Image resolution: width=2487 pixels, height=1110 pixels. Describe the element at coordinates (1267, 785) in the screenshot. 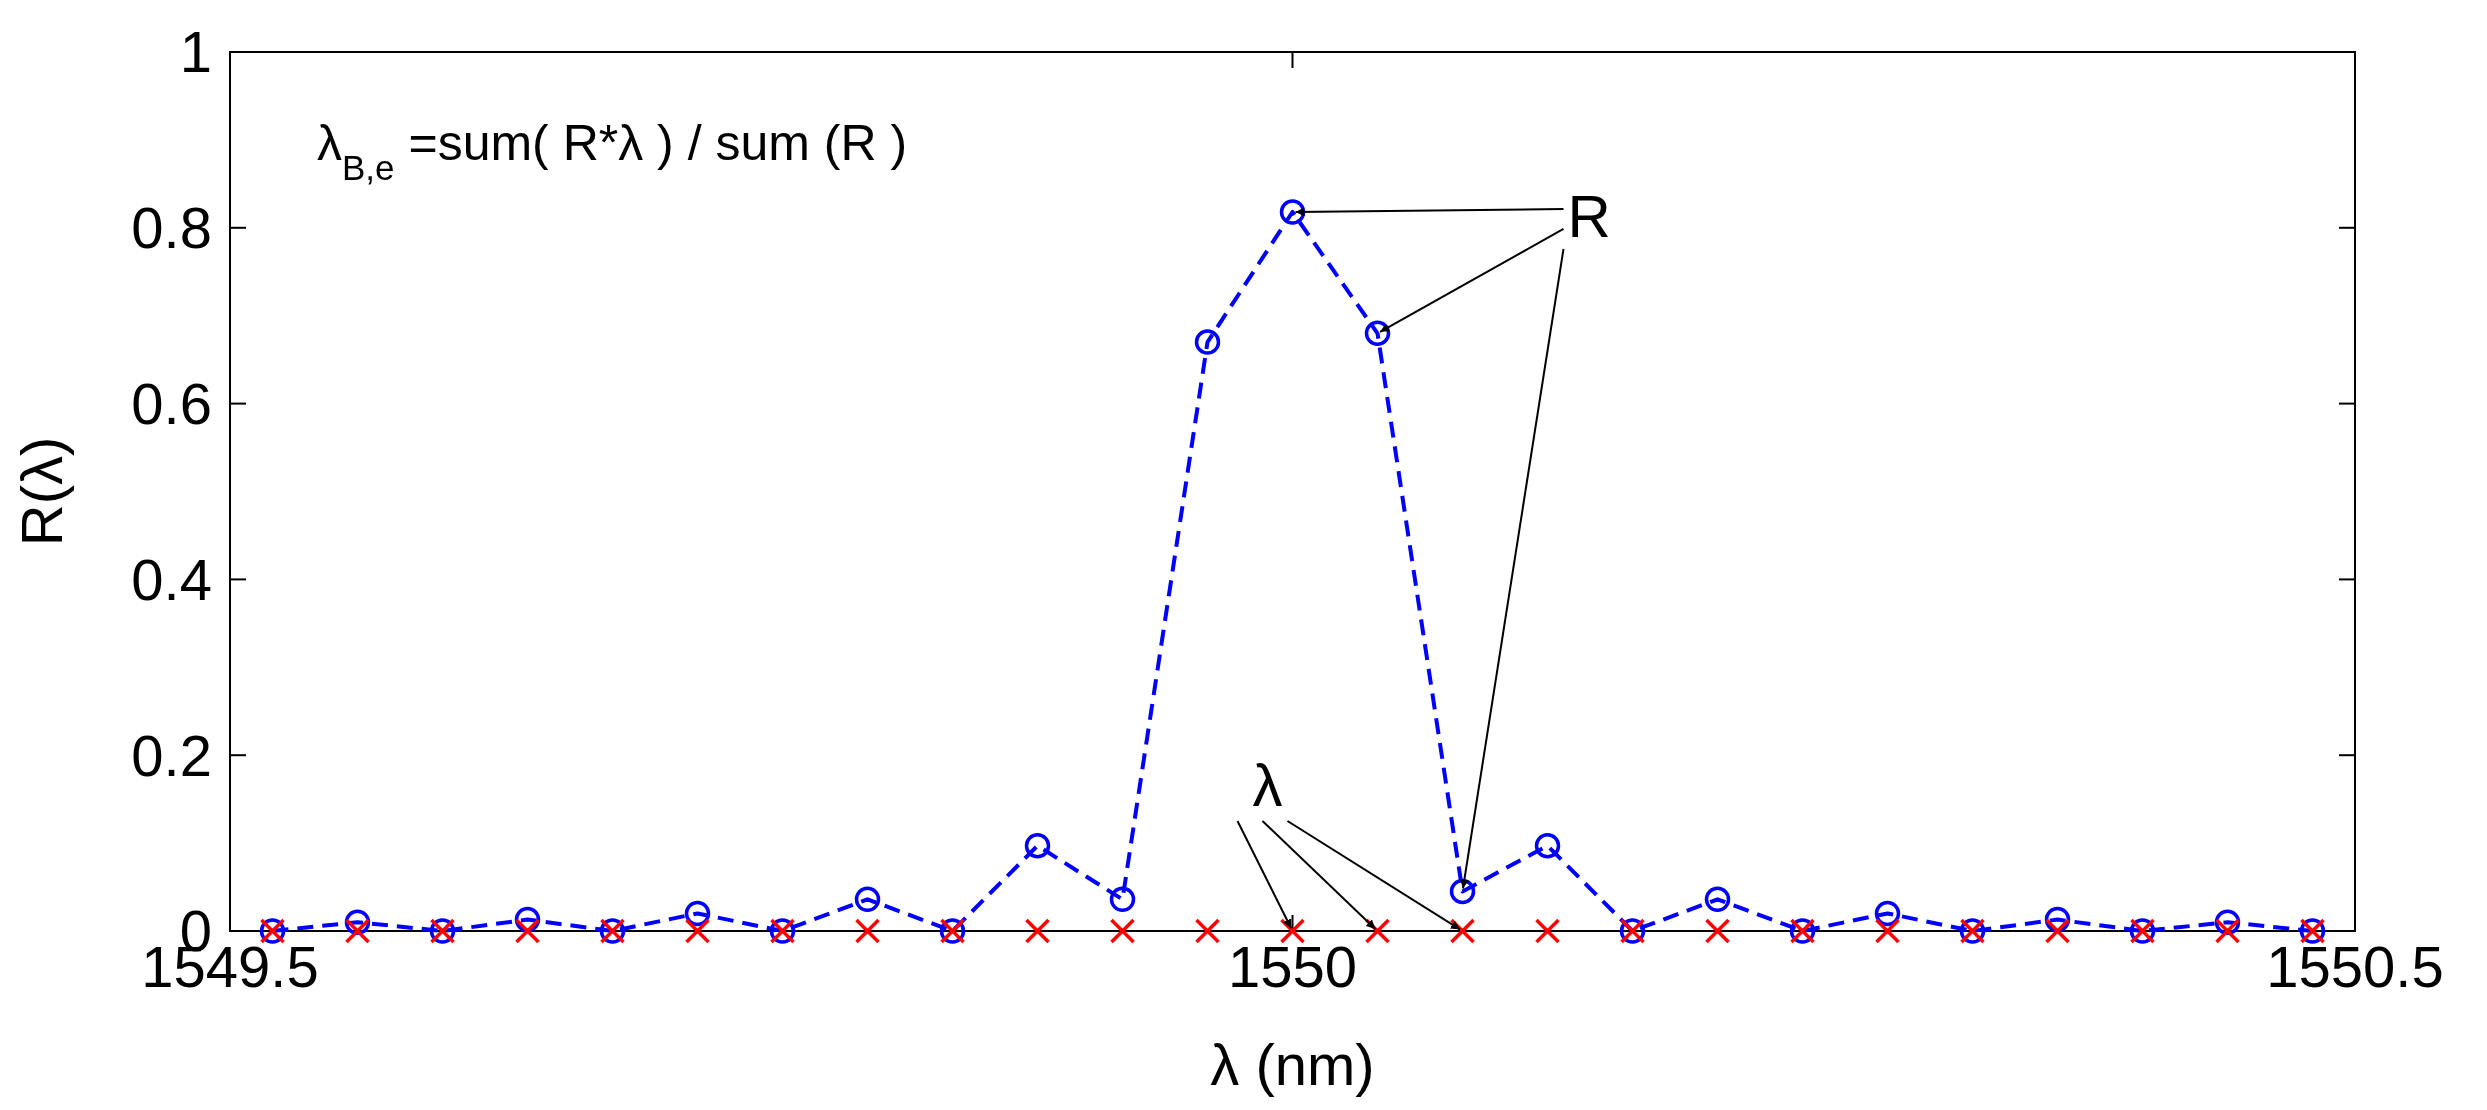

I see `annotation: λ` at that location.